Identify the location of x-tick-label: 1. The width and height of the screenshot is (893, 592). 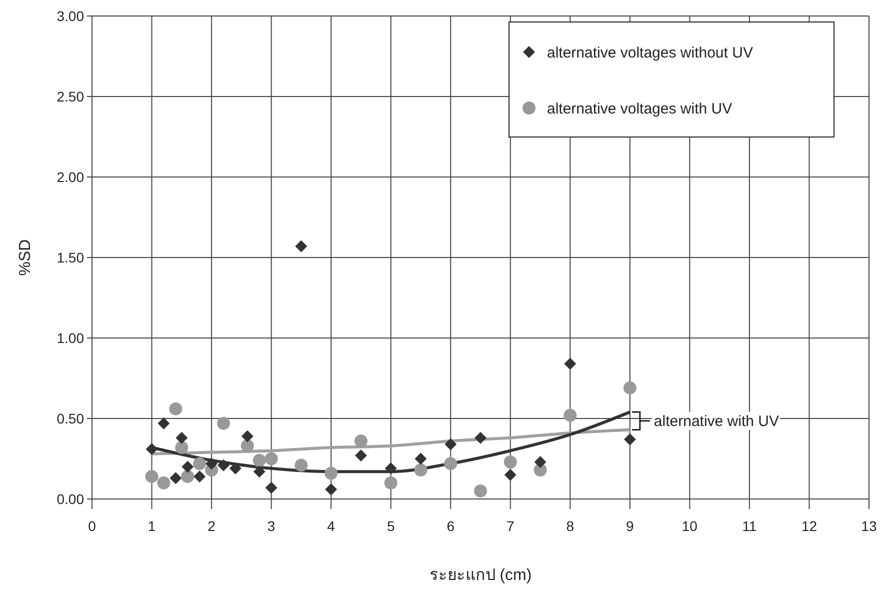
(152, 526).